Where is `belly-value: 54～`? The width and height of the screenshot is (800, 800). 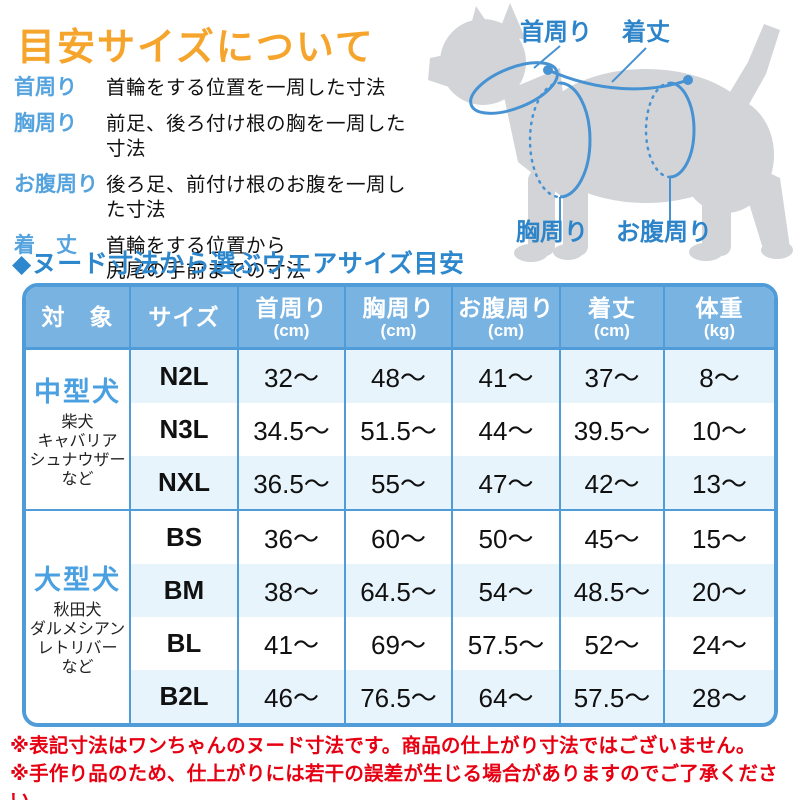 belly-value: 54～ is located at coordinates (505, 590).